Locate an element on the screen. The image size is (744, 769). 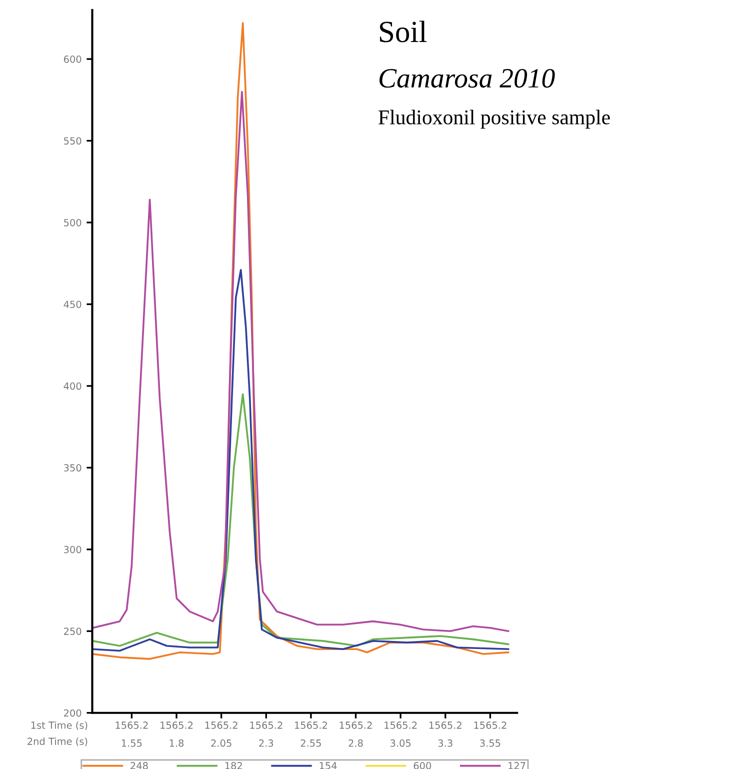
x-tick-label: 3.55 is located at coordinates (490, 743).